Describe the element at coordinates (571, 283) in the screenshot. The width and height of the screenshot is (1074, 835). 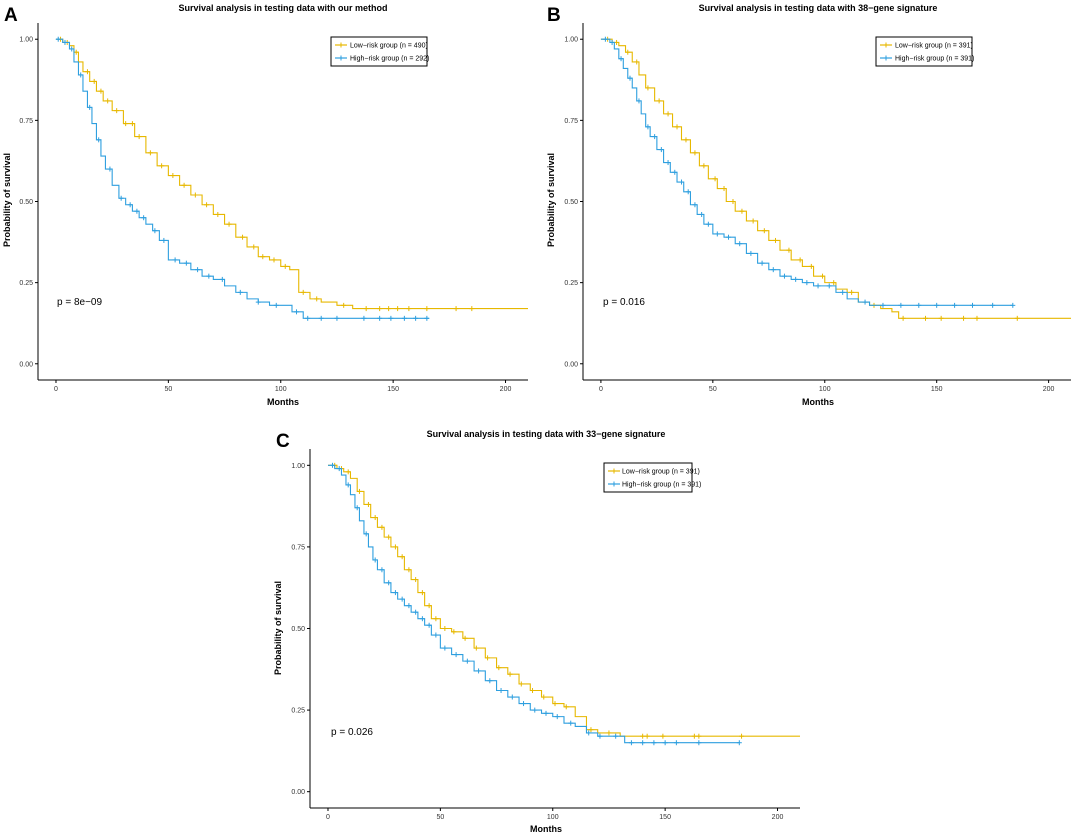
I see `y-tick-label-b: 0.25` at that location.